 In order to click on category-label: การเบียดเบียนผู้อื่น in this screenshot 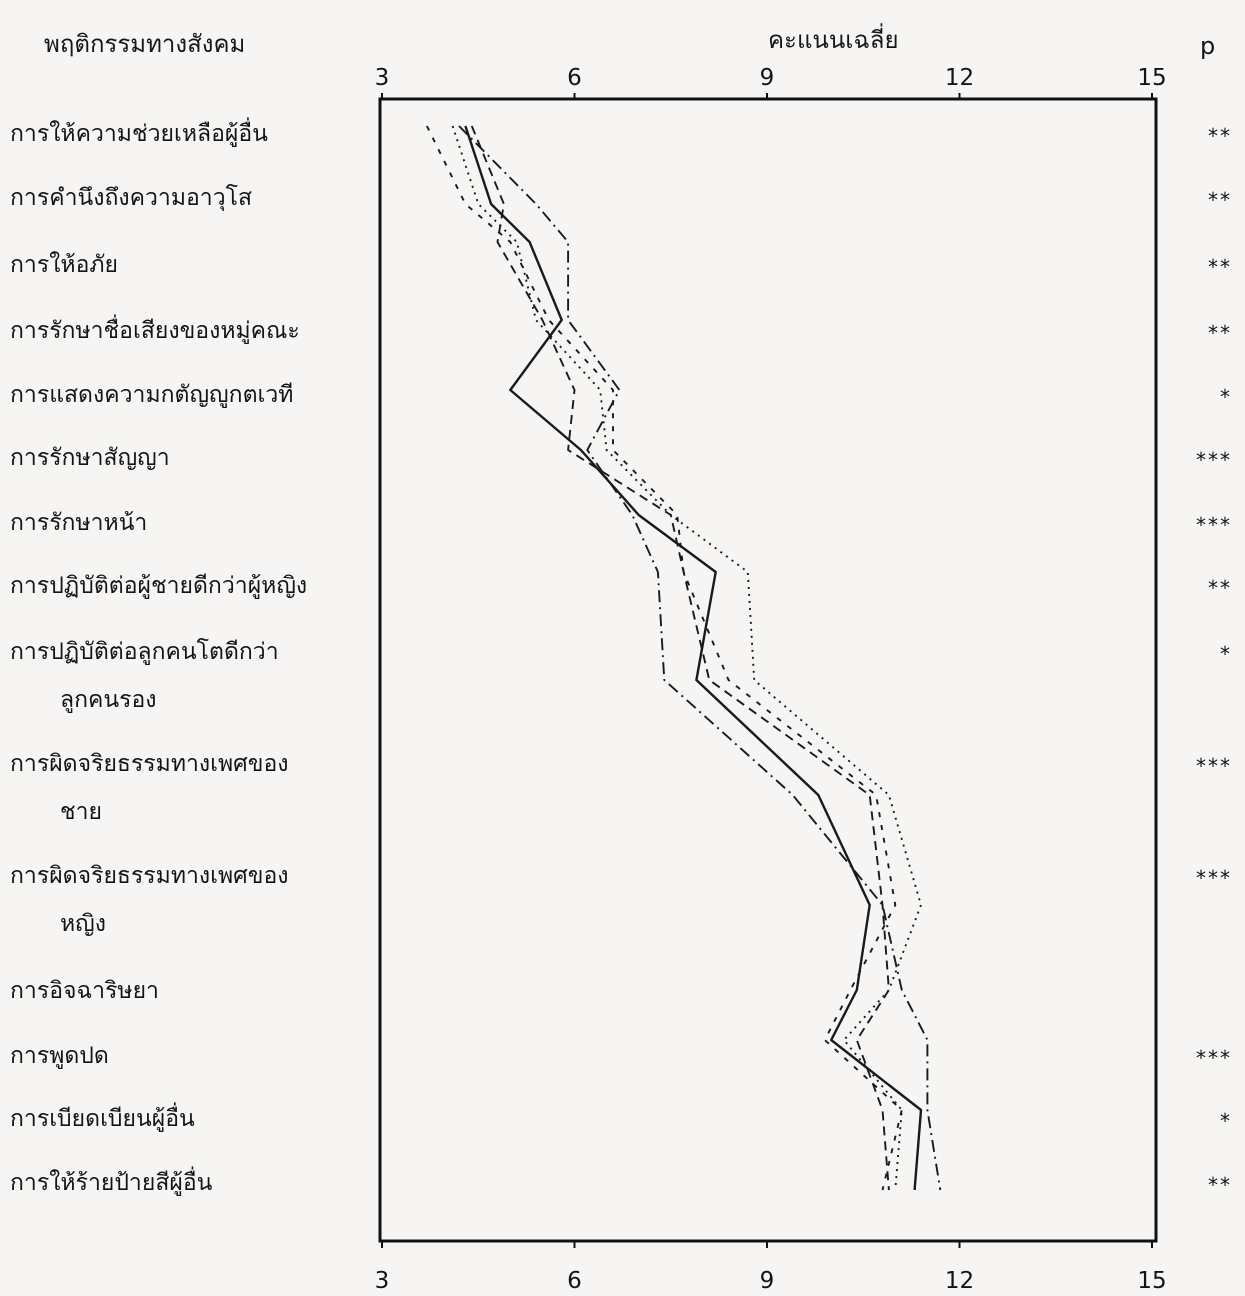, I will do `click(102, 1117)`.